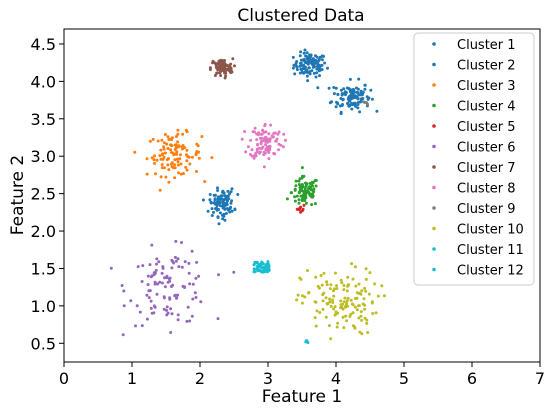 Image resolution: width=550 pixels, height=413 pixels. What do you see at coordinates (486, 209) in the screenshot?
I see `legend-label: Cluster 9` at bounding box center [486, 209].